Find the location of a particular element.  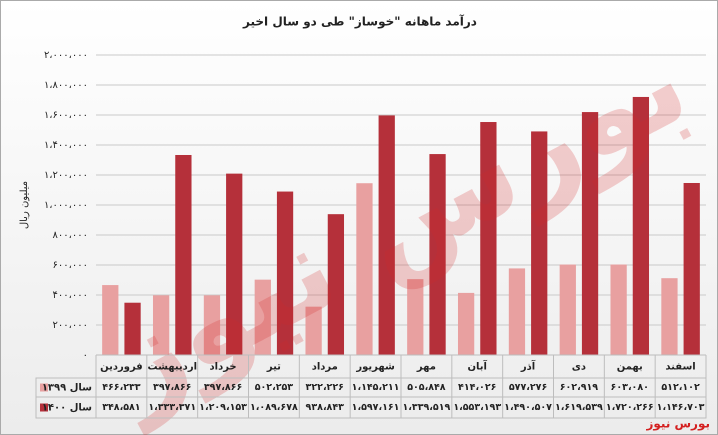

data-label: ۴۶۶،۲۳۳ is located at coordinates (121, 387).